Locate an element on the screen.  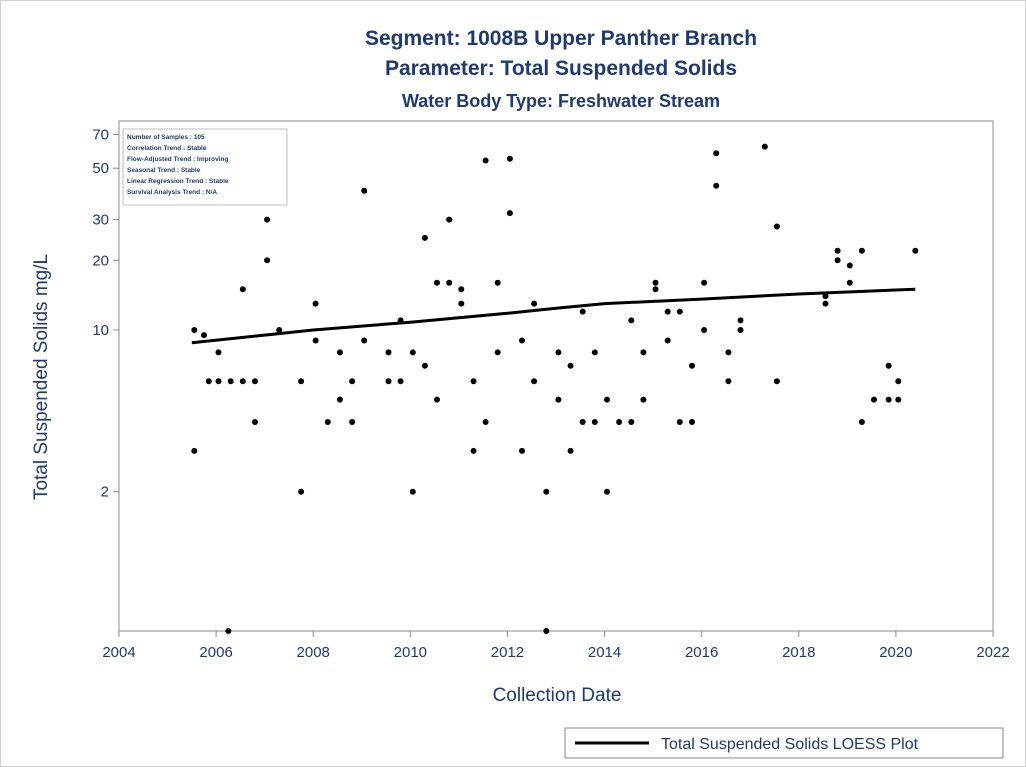
loess-line is located at coordinates (553, 316).